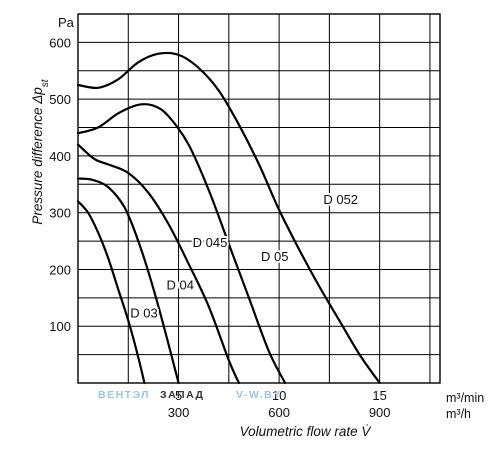 This screenshot has width=502, height=458. I want to click on y-unit-label: Pa, so click(66, 22).